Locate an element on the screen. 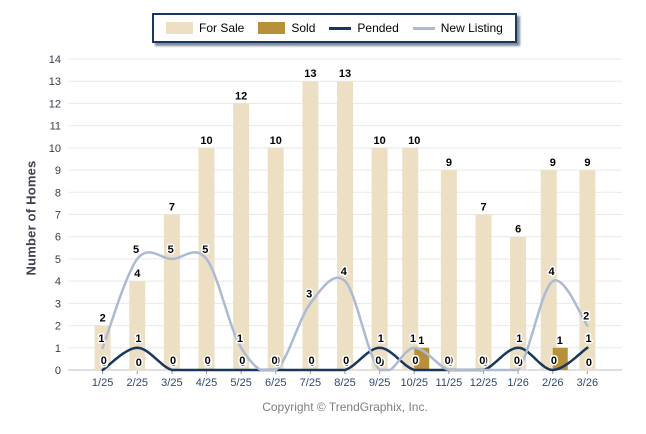 The height and width of the screenshot is (434, 646). y-tick-label: 2 is located at coordinates (58, 327).